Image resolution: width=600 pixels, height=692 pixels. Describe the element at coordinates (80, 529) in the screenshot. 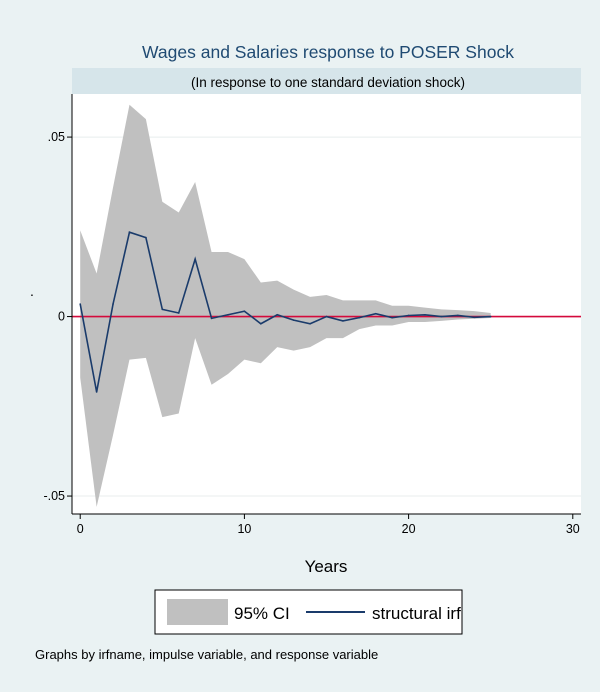

I see `x-tick-label-0: 0` at that location.